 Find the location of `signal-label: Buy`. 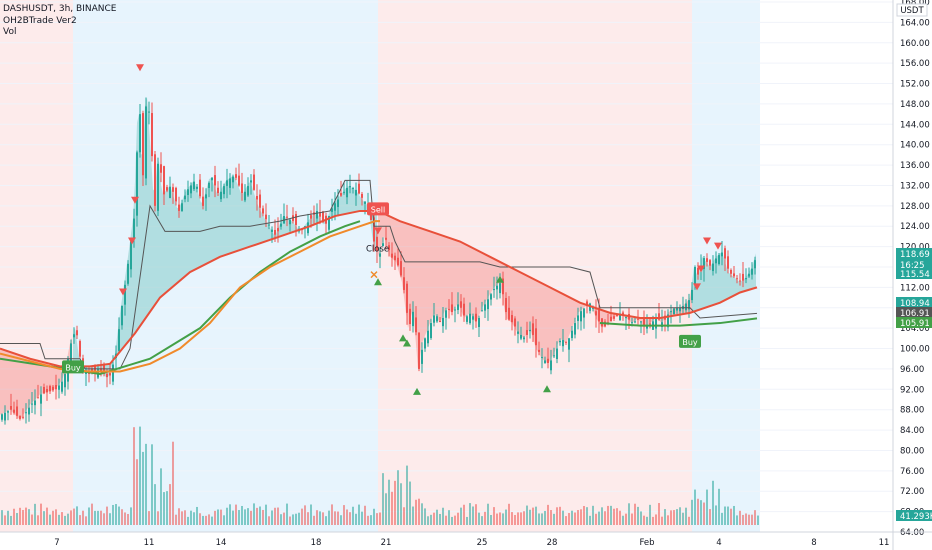

signal-label: Buy is located at coordinates (690, 342).